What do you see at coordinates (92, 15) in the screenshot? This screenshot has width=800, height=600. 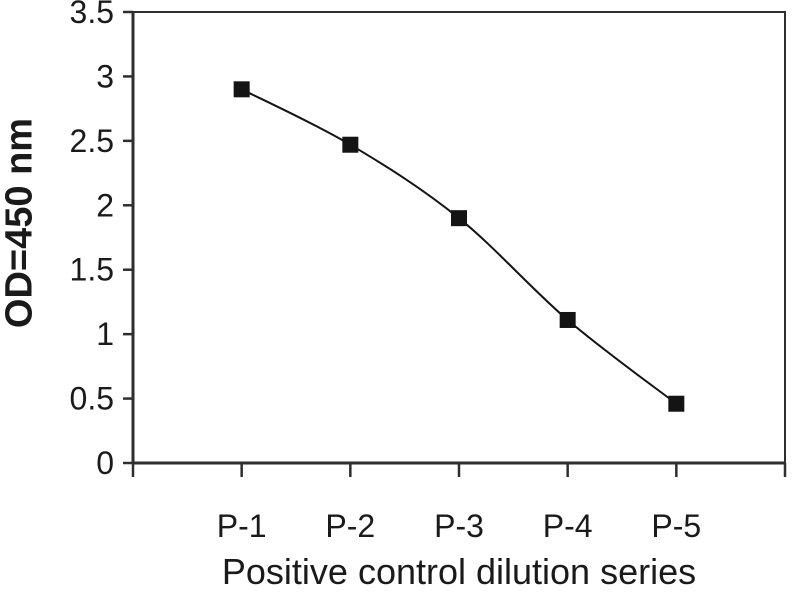 I see `y-tick-label: 3.5` at bounding box center [92, 15].